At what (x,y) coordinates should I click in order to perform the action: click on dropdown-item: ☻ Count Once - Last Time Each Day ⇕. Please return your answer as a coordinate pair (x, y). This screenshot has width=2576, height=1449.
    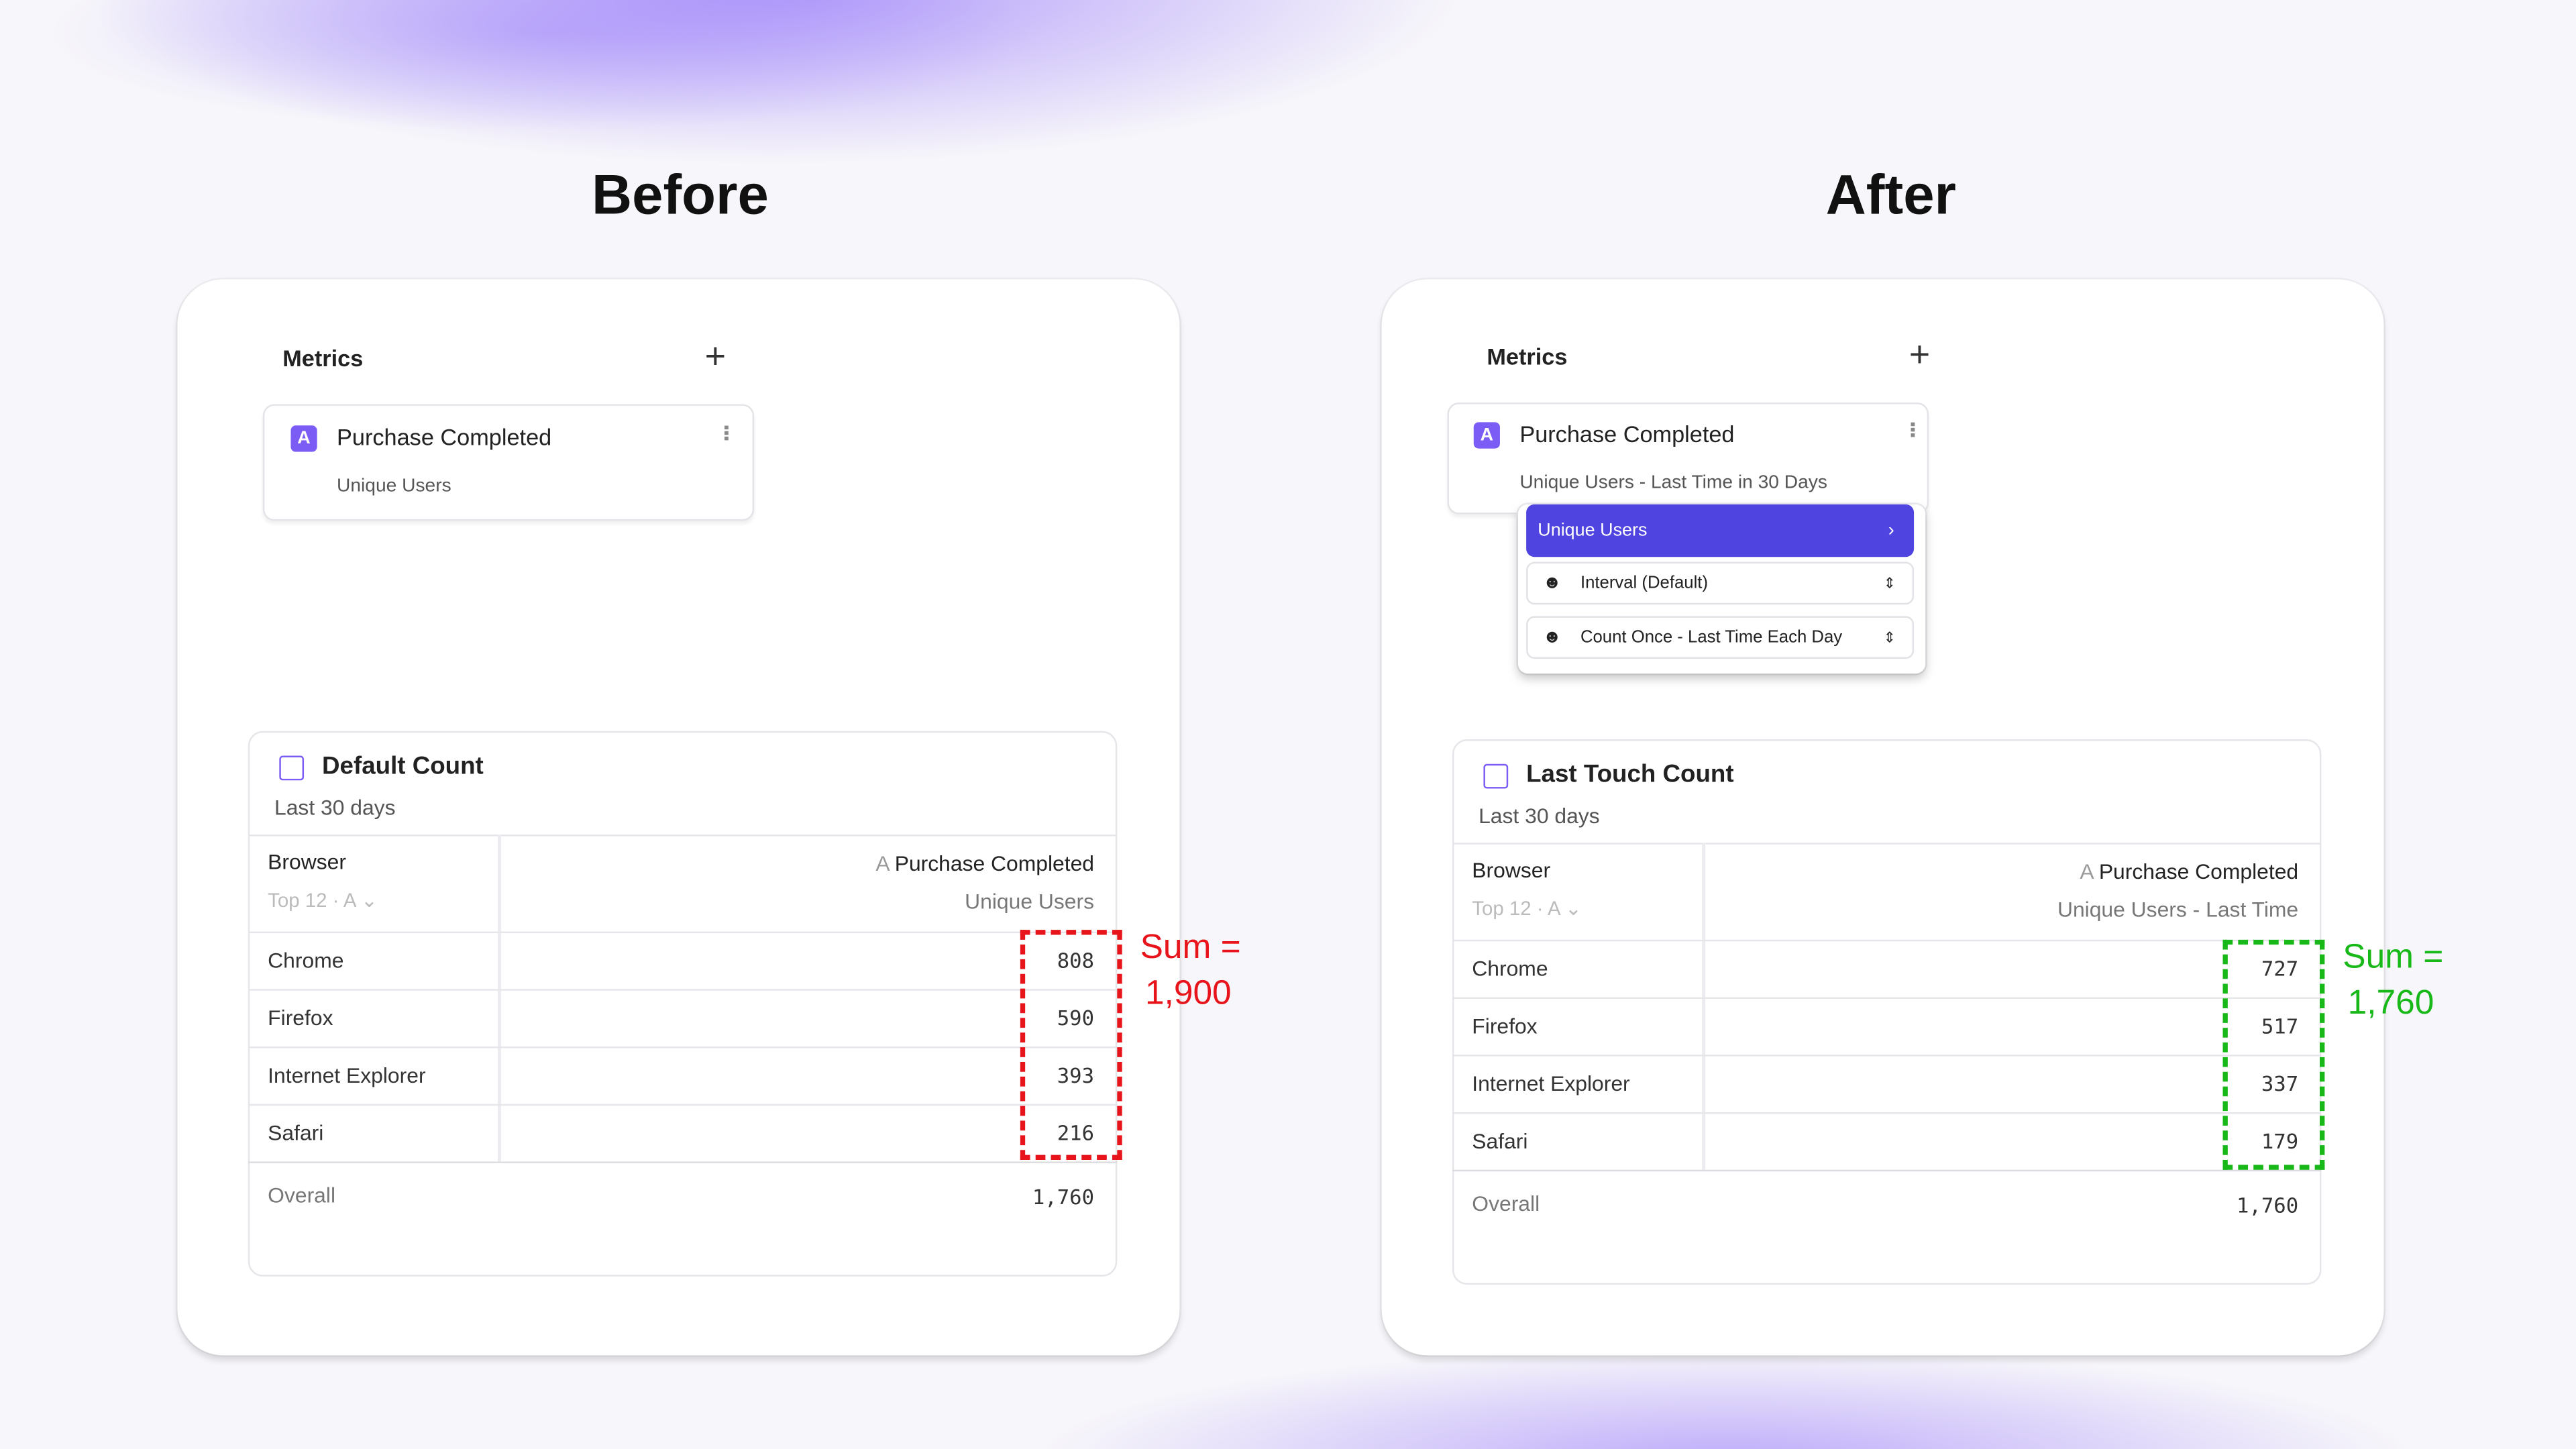
    Looking at the image, I should click on (1720, 637).